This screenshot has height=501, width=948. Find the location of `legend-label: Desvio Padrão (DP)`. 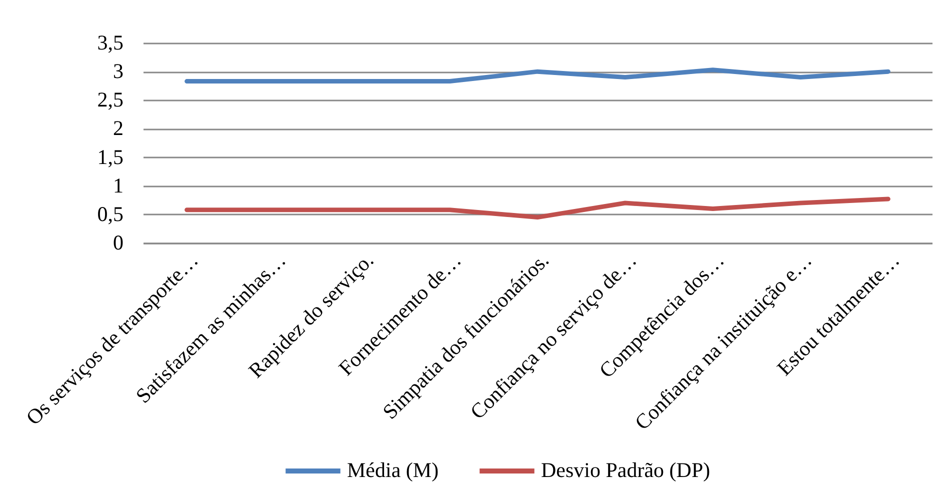

legend-label: Desvio Padrão (DP) is located at coordinates (625, 470).